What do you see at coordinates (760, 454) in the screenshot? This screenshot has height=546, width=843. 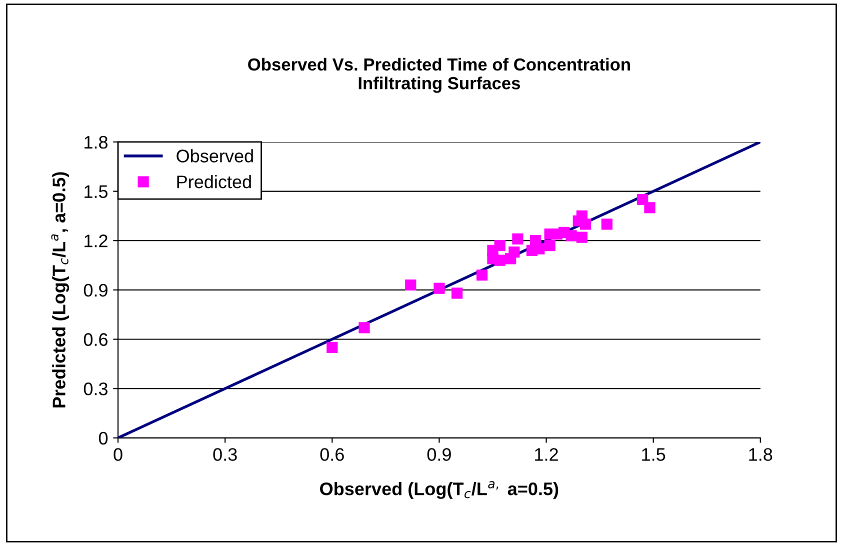 I see `x-tick-label: 1.8` at bounding box center [760, 454].